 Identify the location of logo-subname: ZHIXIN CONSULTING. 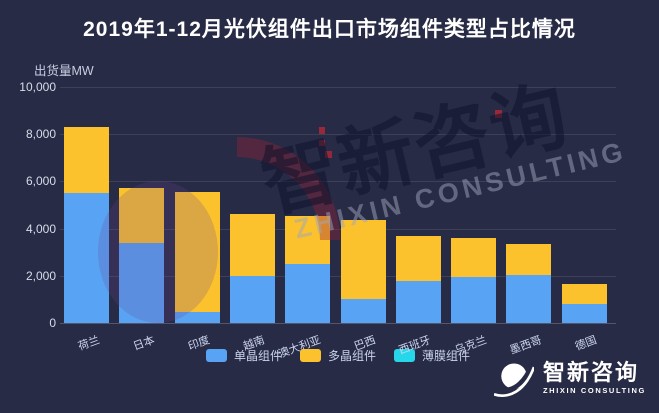
(594, 390).